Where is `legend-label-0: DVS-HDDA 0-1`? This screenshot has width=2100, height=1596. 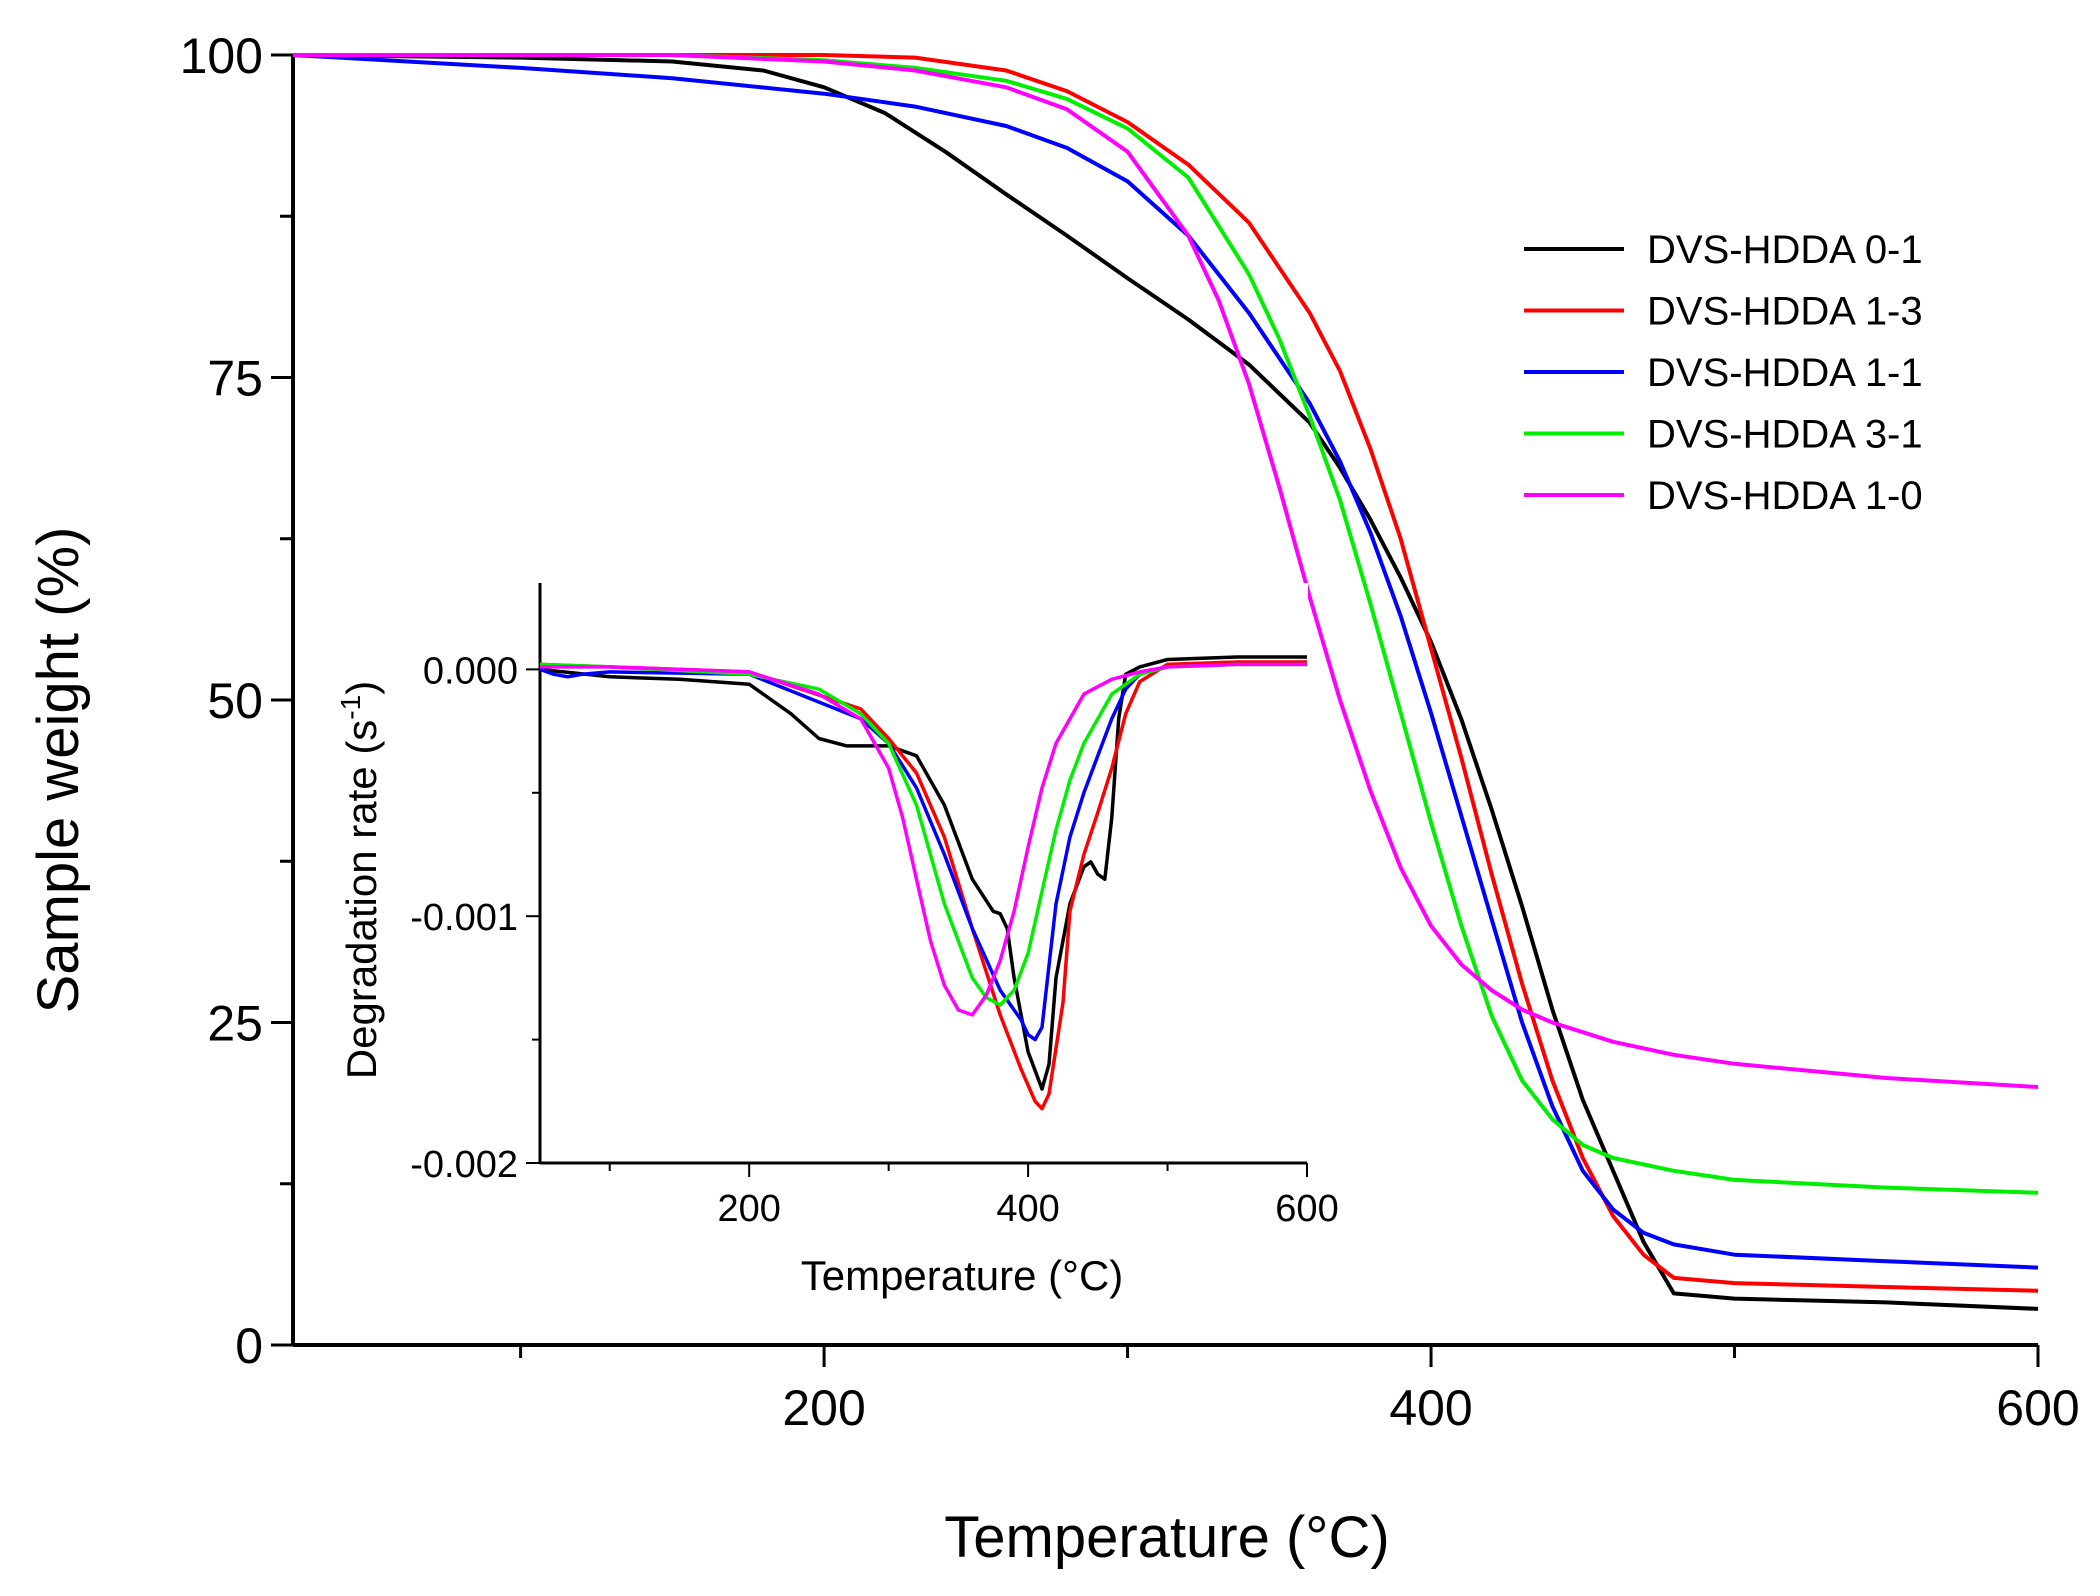
legend-label-0: DVS-HDDA 0-1 is located at coordinates (1785, 250).